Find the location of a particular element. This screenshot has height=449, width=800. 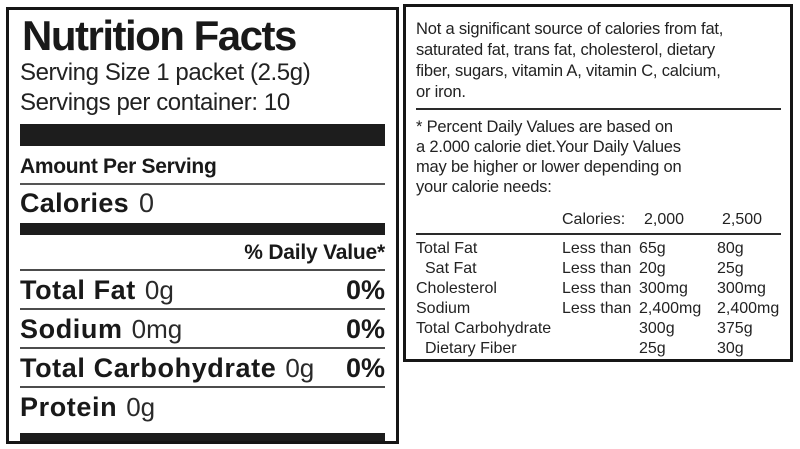

ref-name: Total Fat is located at coordinates (447, 248).